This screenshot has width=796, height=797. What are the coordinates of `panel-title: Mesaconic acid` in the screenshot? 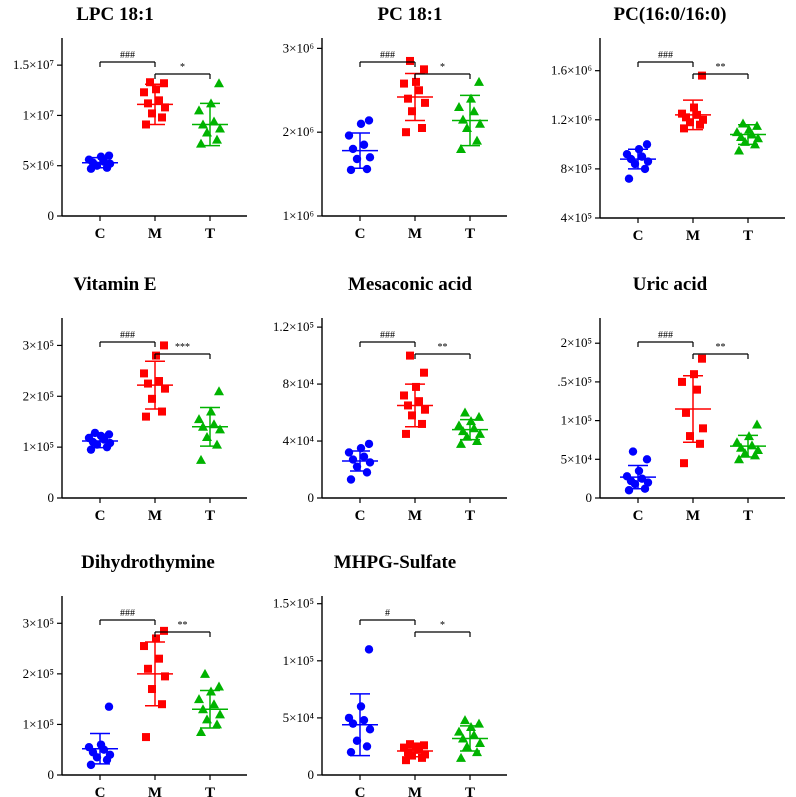 It's located at (410, 284).